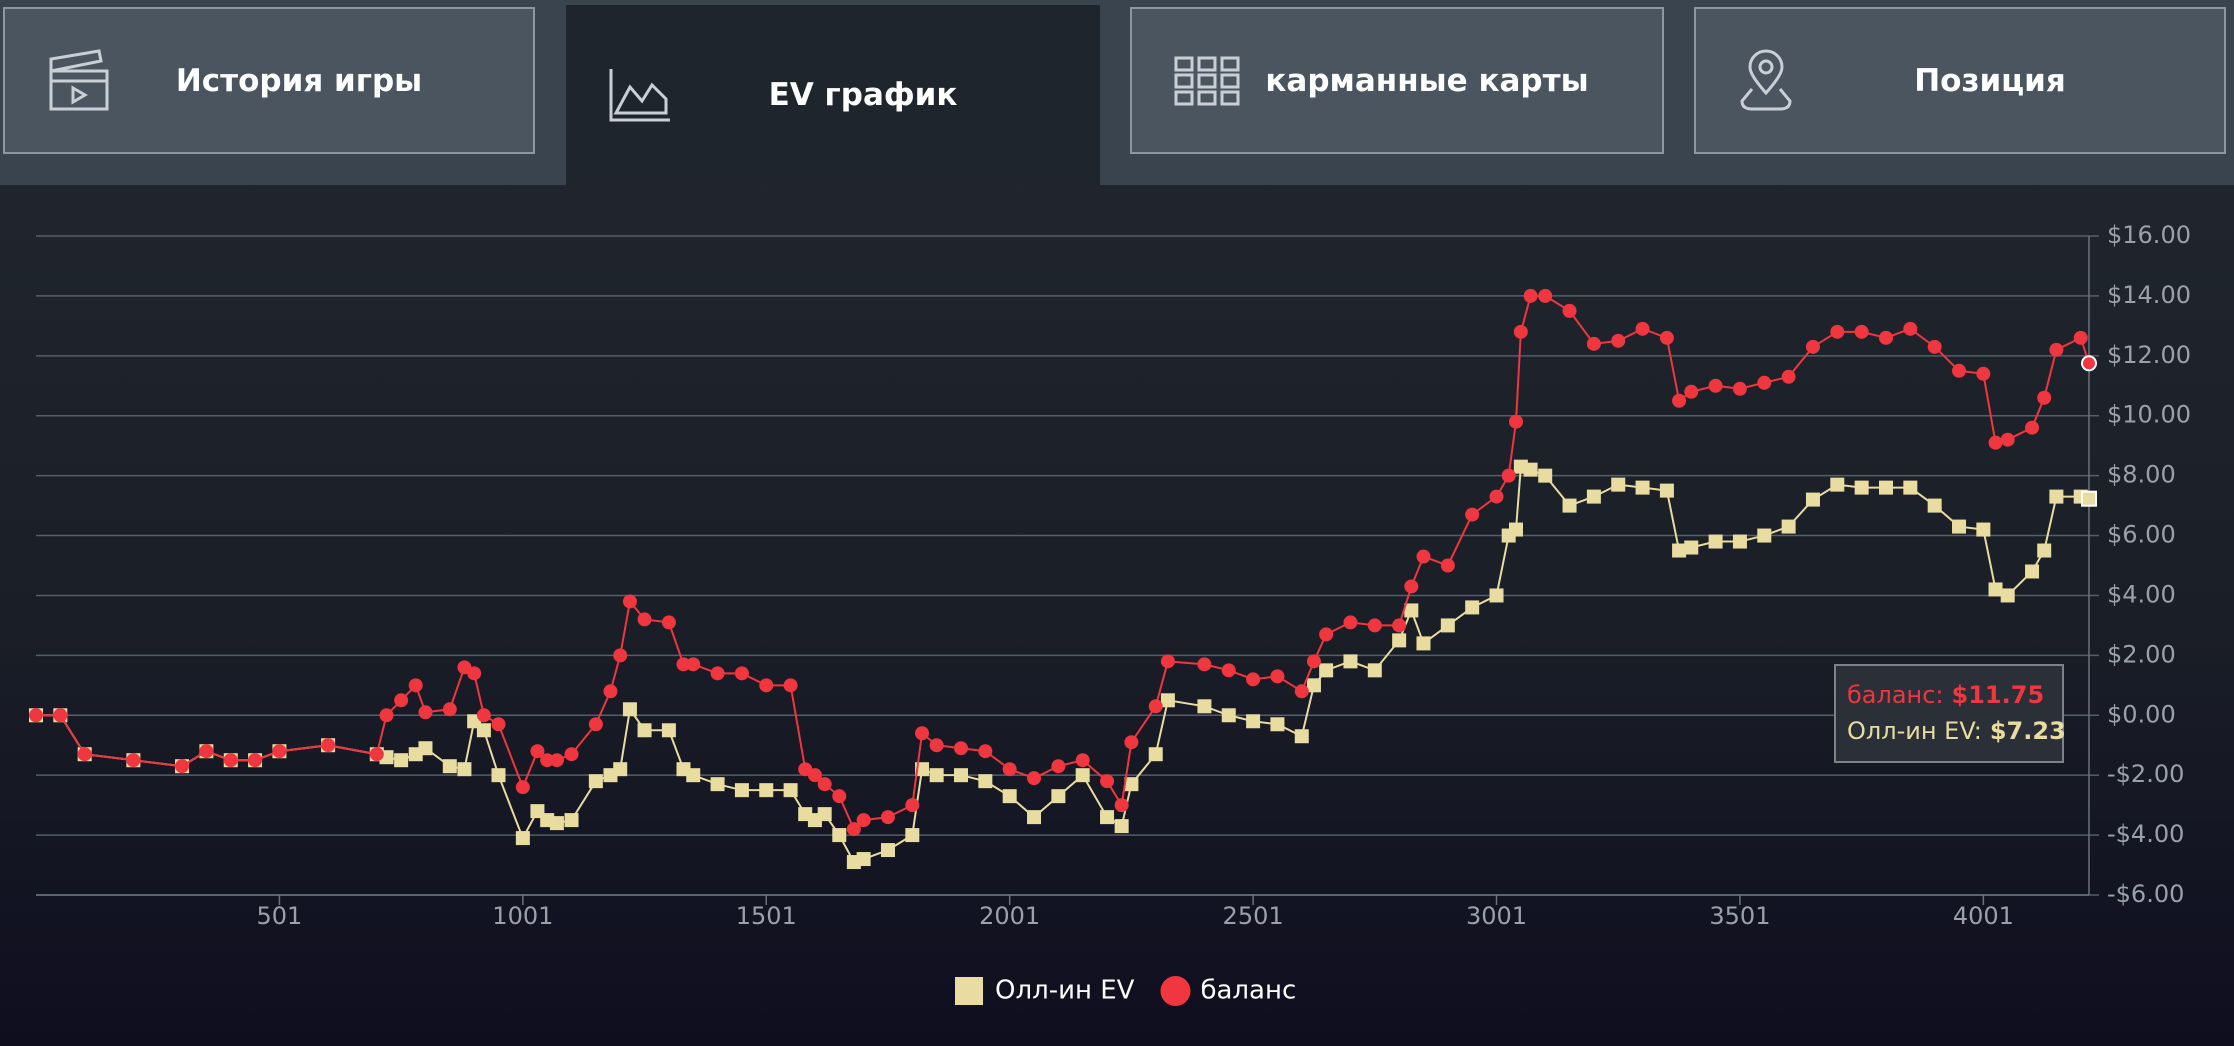 The width and height of the screenshot is (2234, 1046). I want to click on tab: История игры, so click(269, 80).